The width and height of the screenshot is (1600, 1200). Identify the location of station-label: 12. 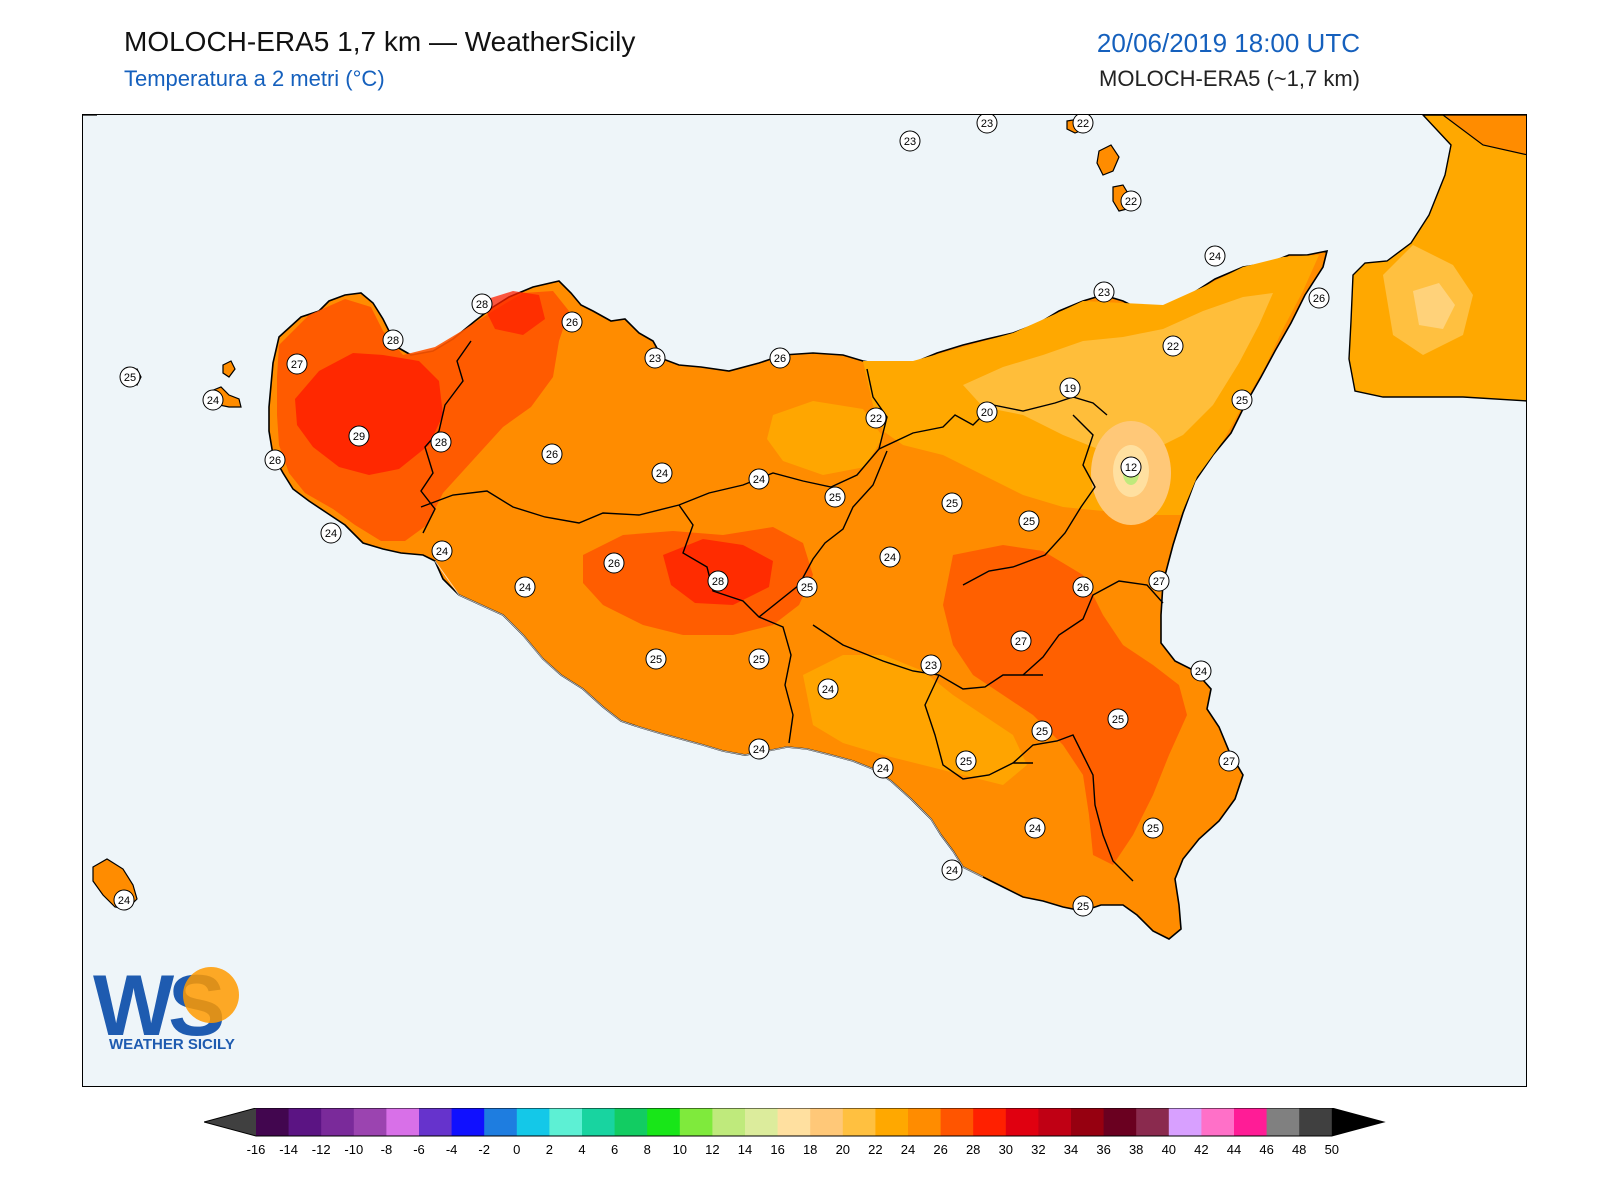
(1131, 467).